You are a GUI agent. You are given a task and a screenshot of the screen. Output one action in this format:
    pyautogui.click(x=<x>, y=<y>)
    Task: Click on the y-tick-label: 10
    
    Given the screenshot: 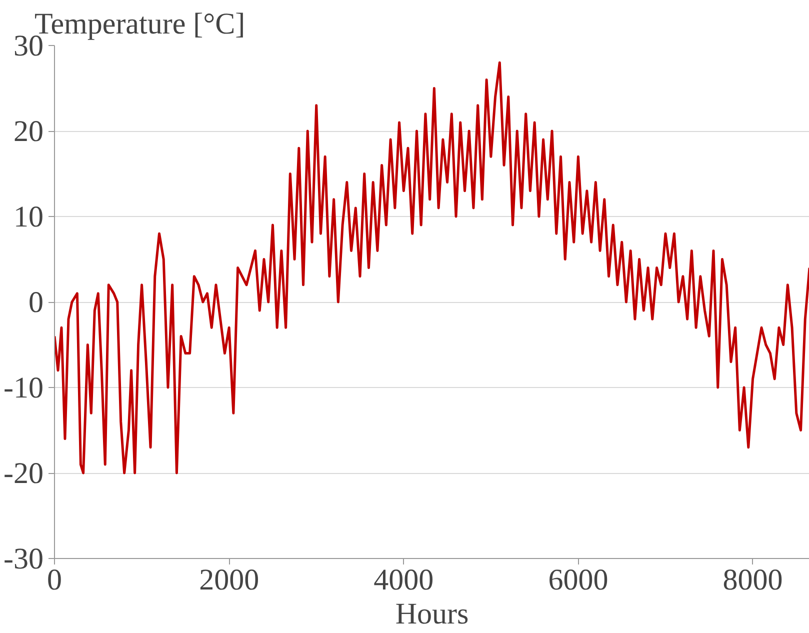 What is the action you would take?
    pyautogui.click(x=29, y=217)
    